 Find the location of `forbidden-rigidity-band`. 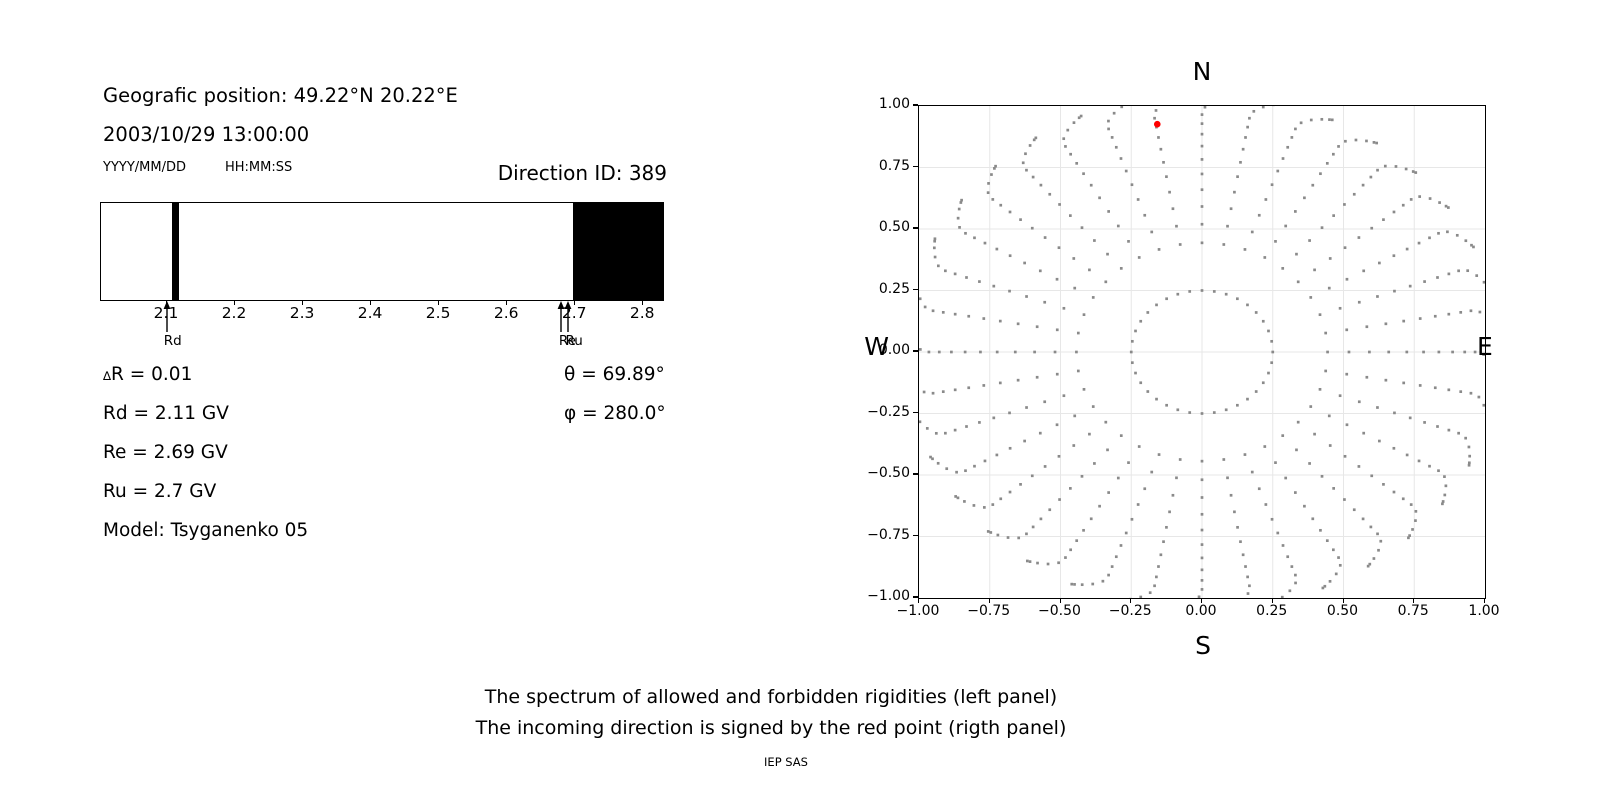

forbidden-rigidity-band is located at coordinates (618, 251).